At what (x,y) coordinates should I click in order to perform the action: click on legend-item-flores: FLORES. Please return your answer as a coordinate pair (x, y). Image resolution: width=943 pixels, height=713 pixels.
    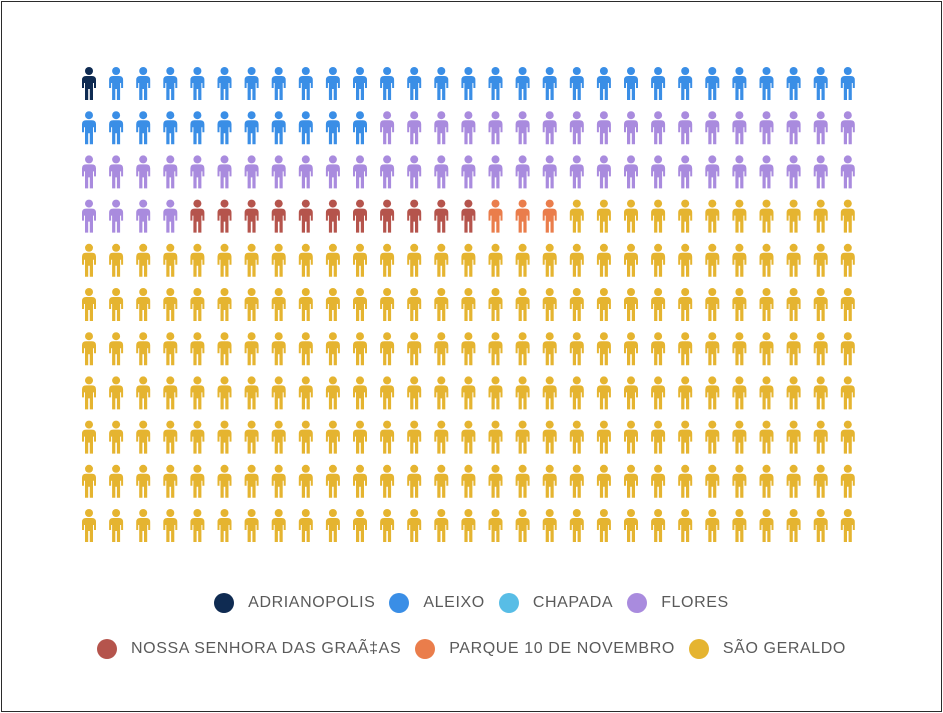
    Looking at the image, I should click on (678, 603).